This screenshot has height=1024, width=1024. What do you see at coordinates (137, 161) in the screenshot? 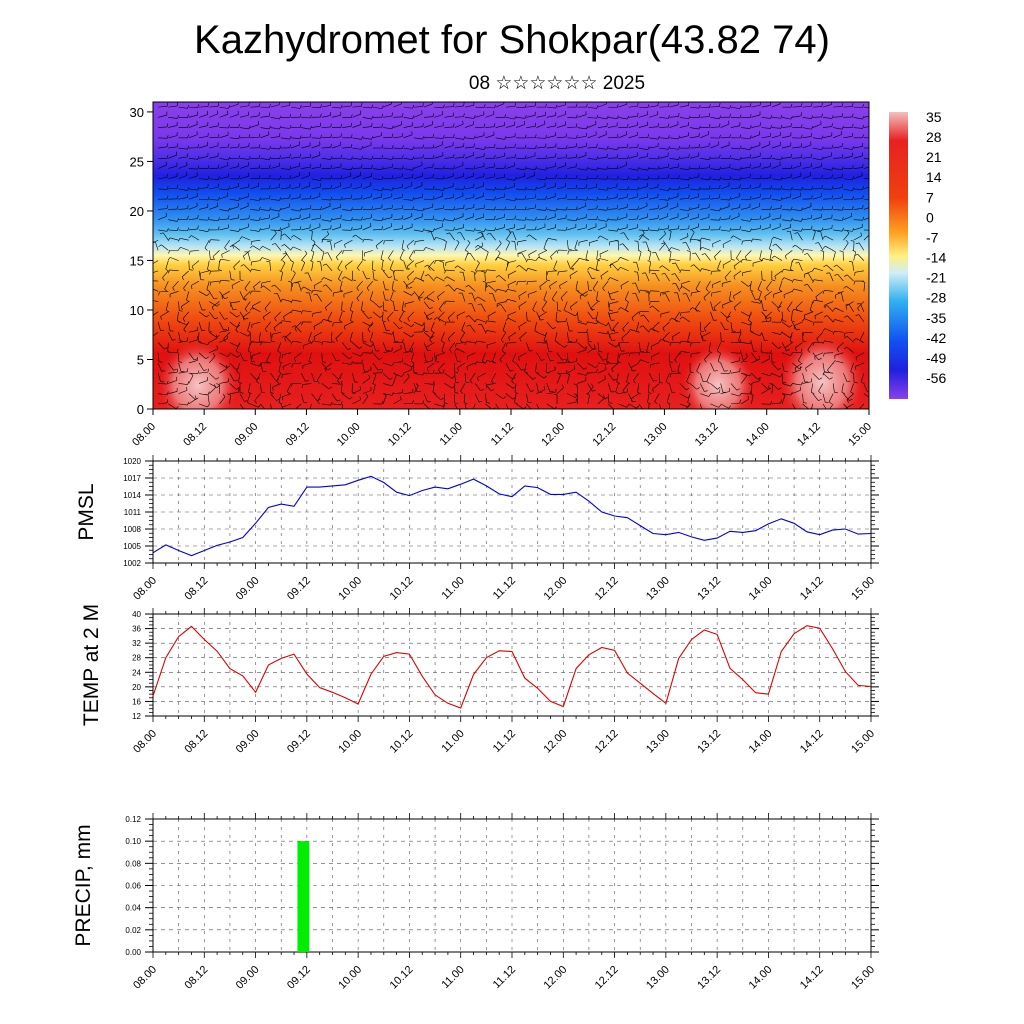
I see `y-tick-label: 25` at bounding box center [137, 161].